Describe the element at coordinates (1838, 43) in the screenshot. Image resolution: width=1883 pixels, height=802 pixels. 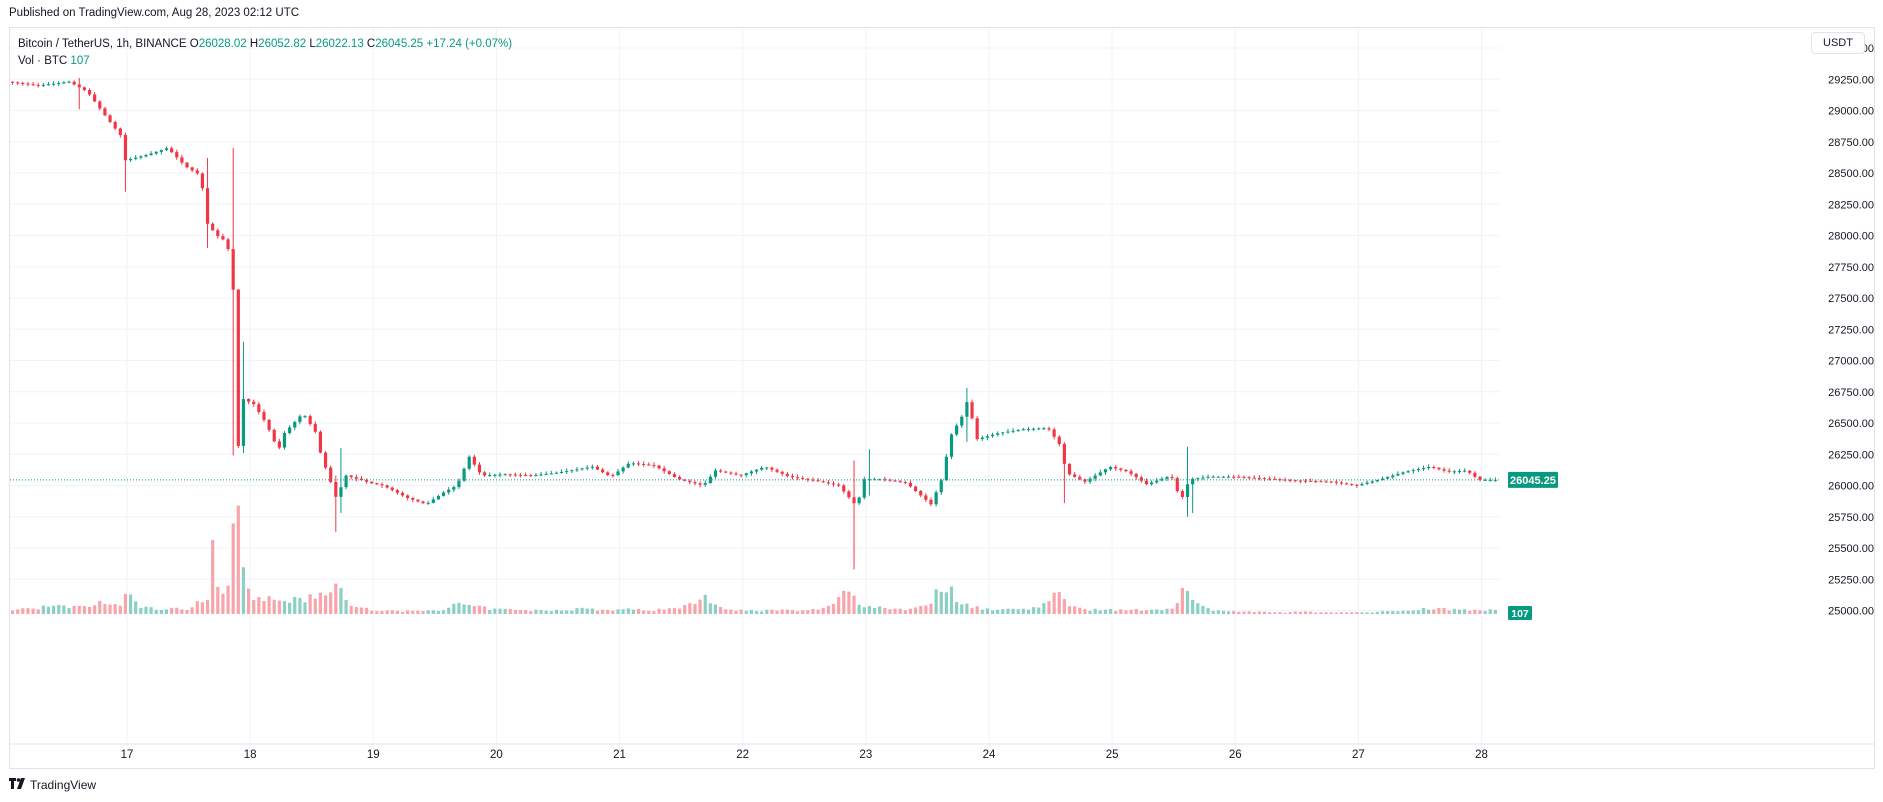
I see `currency-button: USDT` at that location.